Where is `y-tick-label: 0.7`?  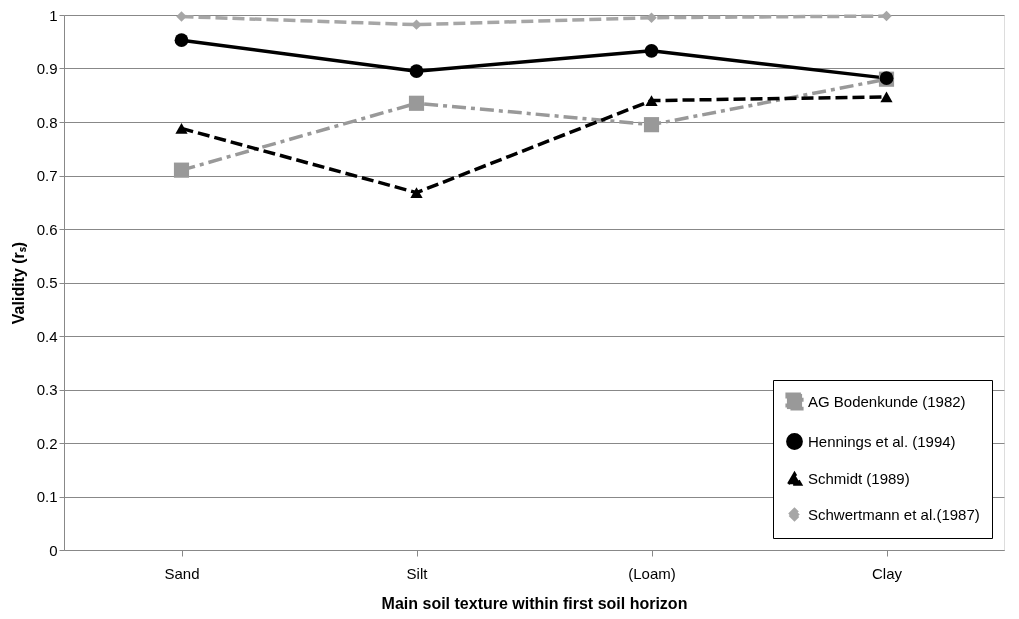 y-tick-label: 0.7 is located at coordinates (47, 175).